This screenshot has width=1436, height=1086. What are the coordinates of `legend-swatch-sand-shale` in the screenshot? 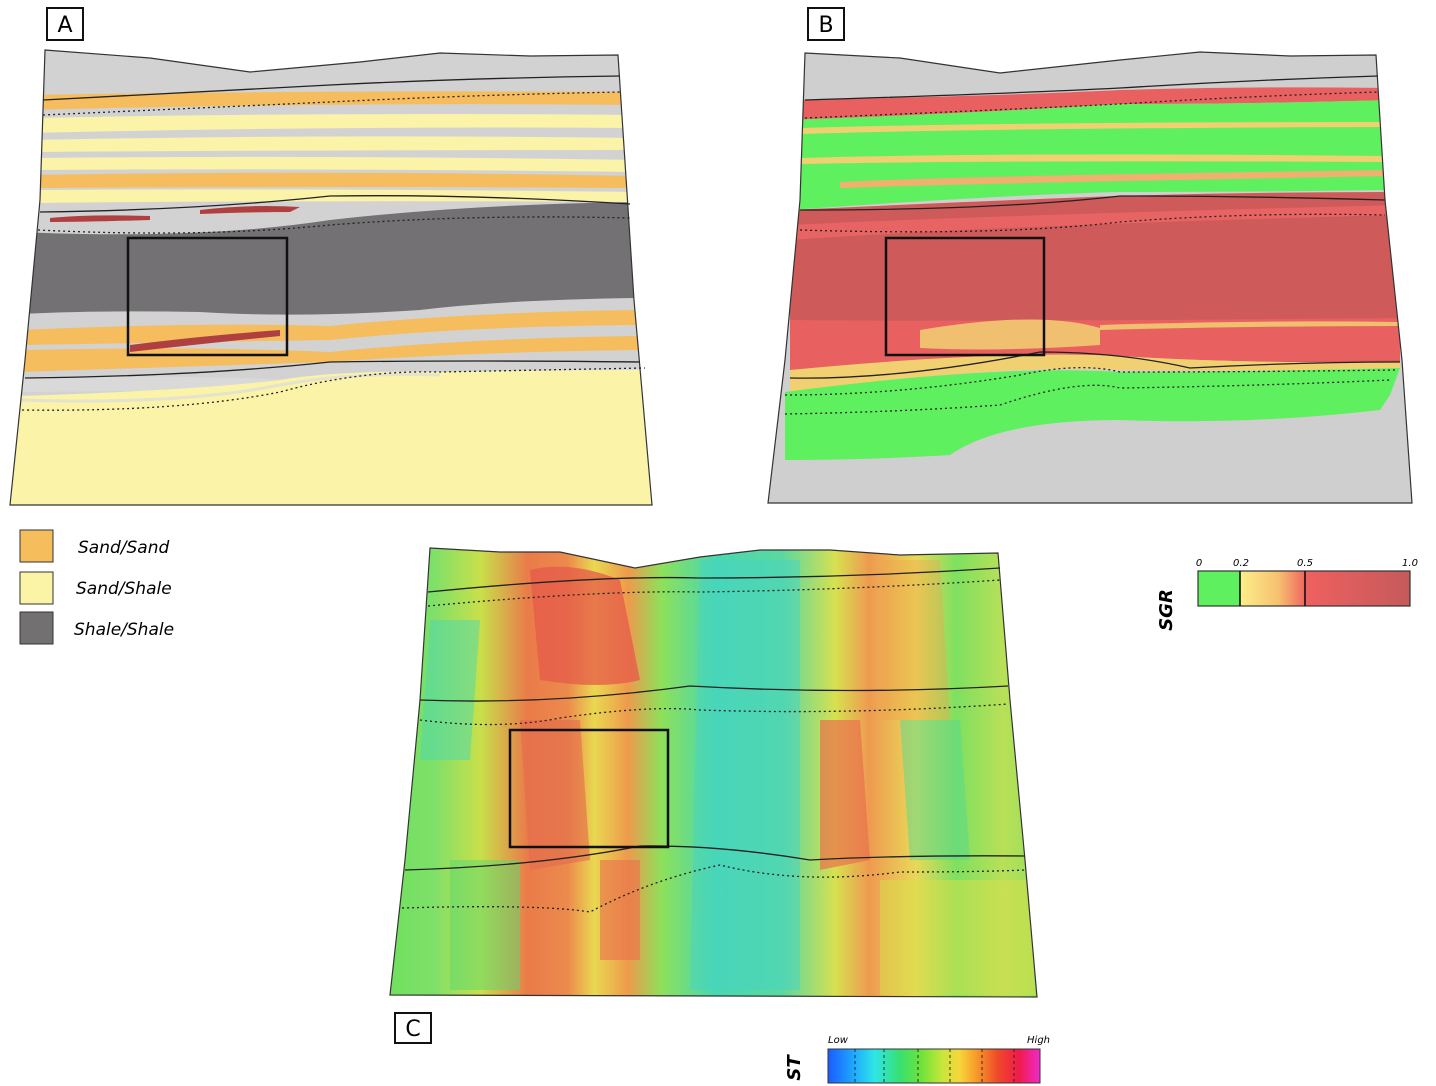 It's located at (36, 588).